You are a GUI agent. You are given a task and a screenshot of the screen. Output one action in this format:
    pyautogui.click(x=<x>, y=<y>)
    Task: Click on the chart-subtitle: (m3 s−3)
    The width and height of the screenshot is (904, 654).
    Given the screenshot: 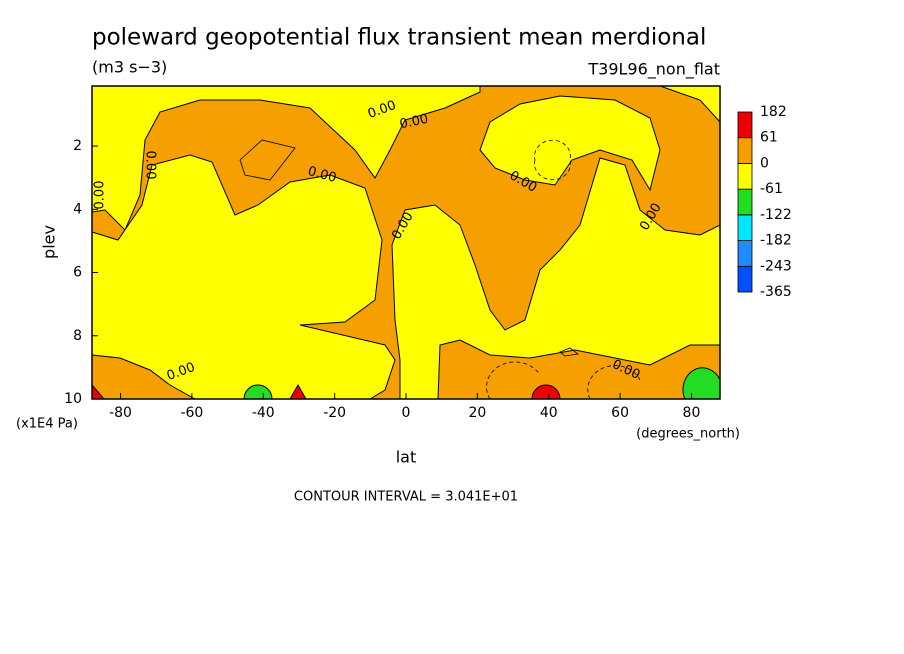 What is the action you would take?
    pyautogui.click(x=129, y=67)
    